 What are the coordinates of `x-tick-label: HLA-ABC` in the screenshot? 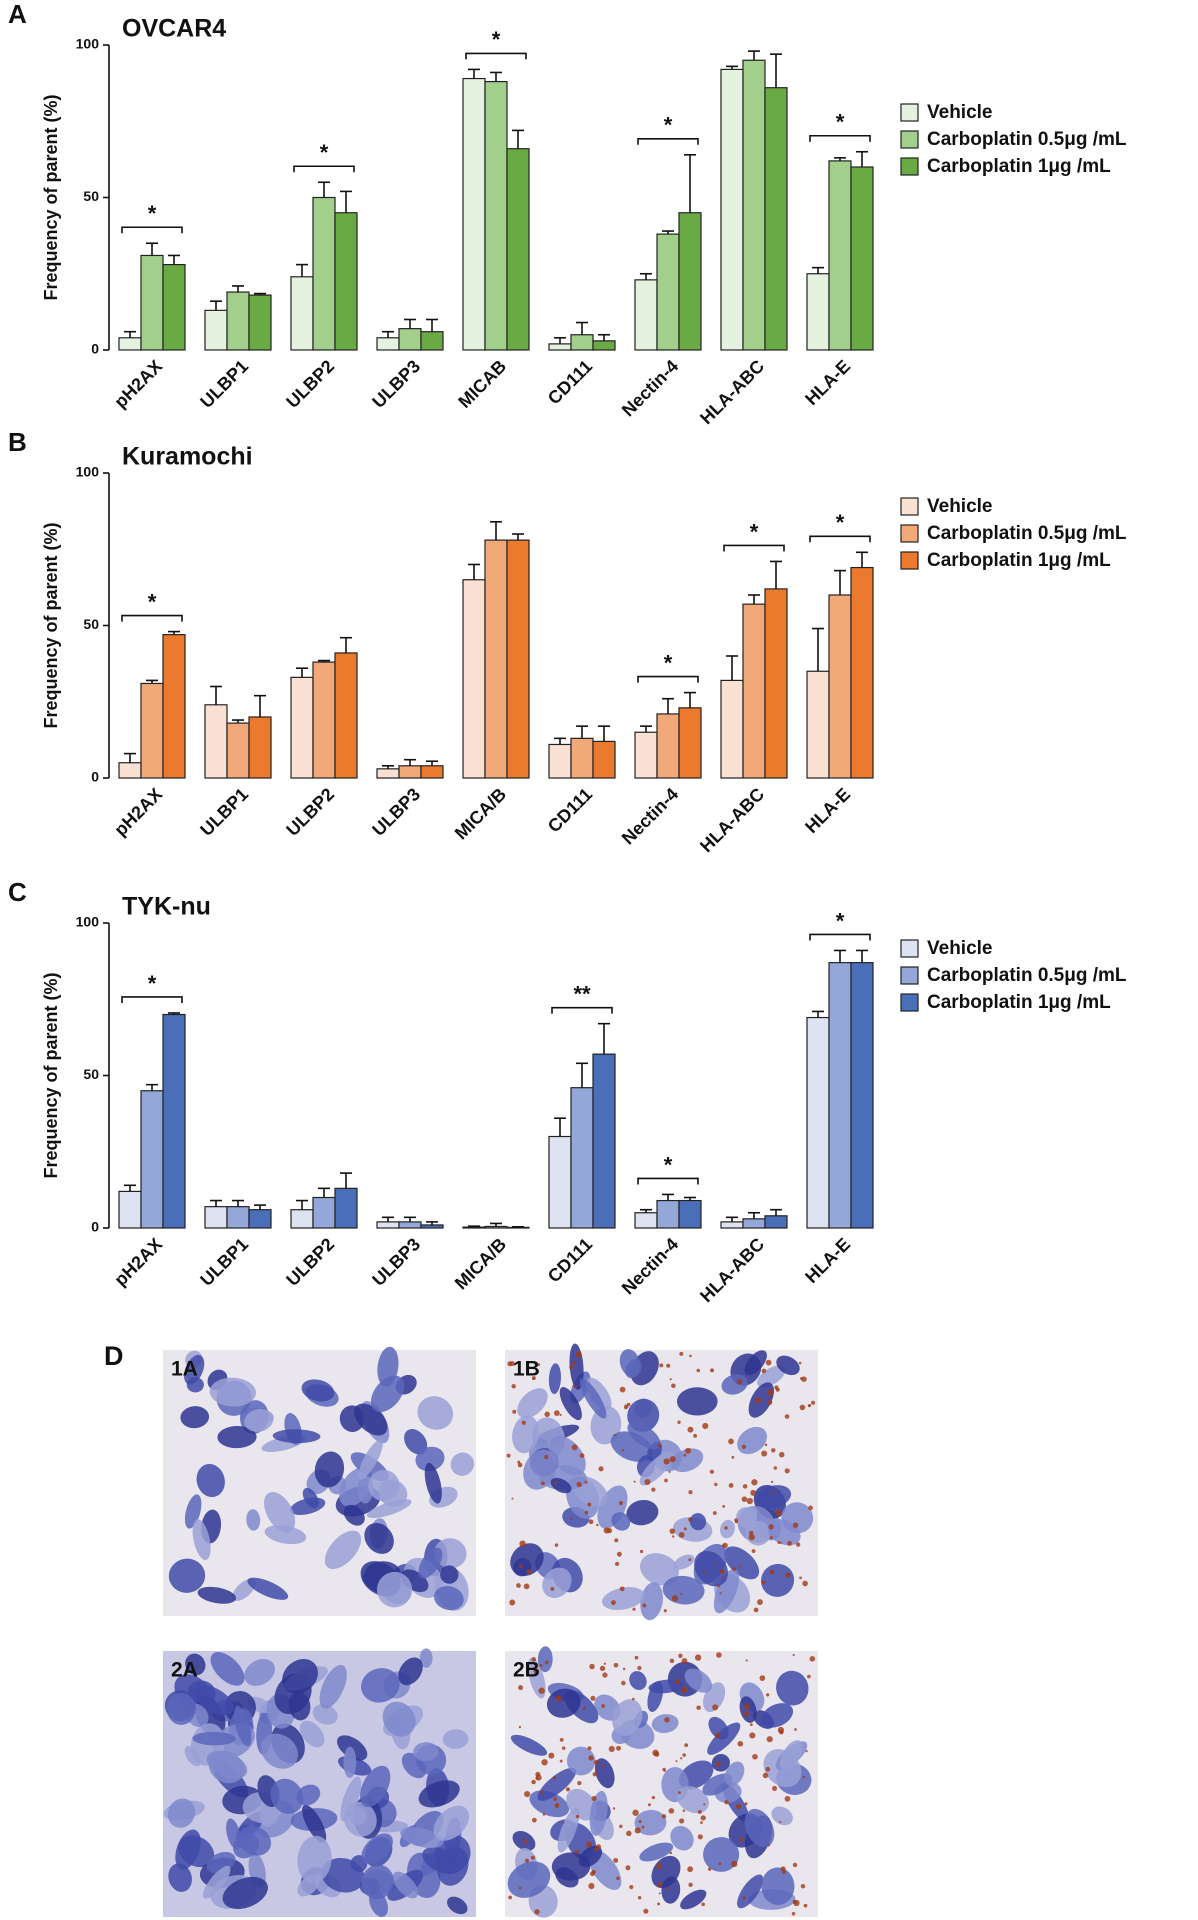 It's located at (732, 1270).